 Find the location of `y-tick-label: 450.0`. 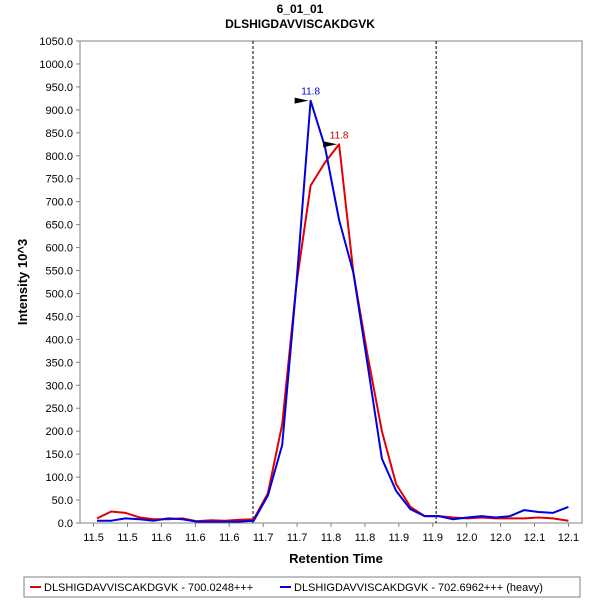

y-tick-label: 450.0 is located at coordinates (59, 317).